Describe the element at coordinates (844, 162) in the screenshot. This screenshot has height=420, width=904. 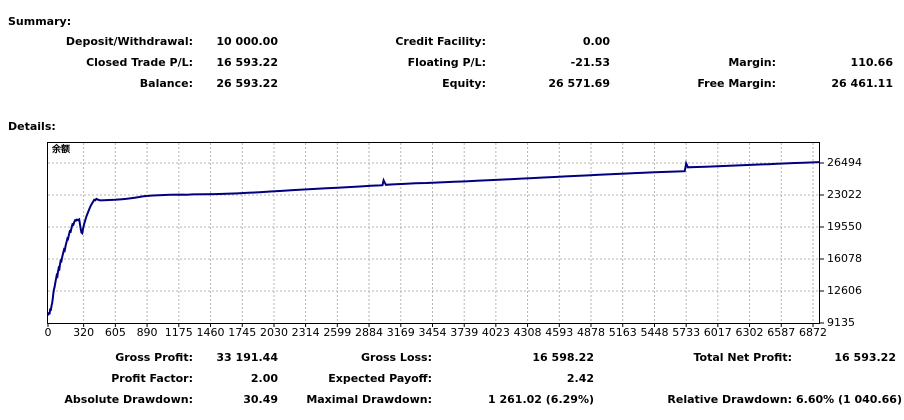
I see `y-axis-label: 26494` at that location.